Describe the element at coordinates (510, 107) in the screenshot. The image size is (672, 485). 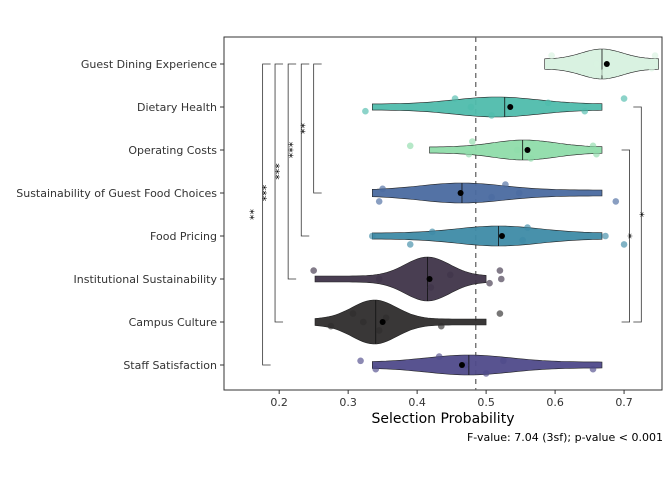
I see `mean-point-dietary-health` at that location.